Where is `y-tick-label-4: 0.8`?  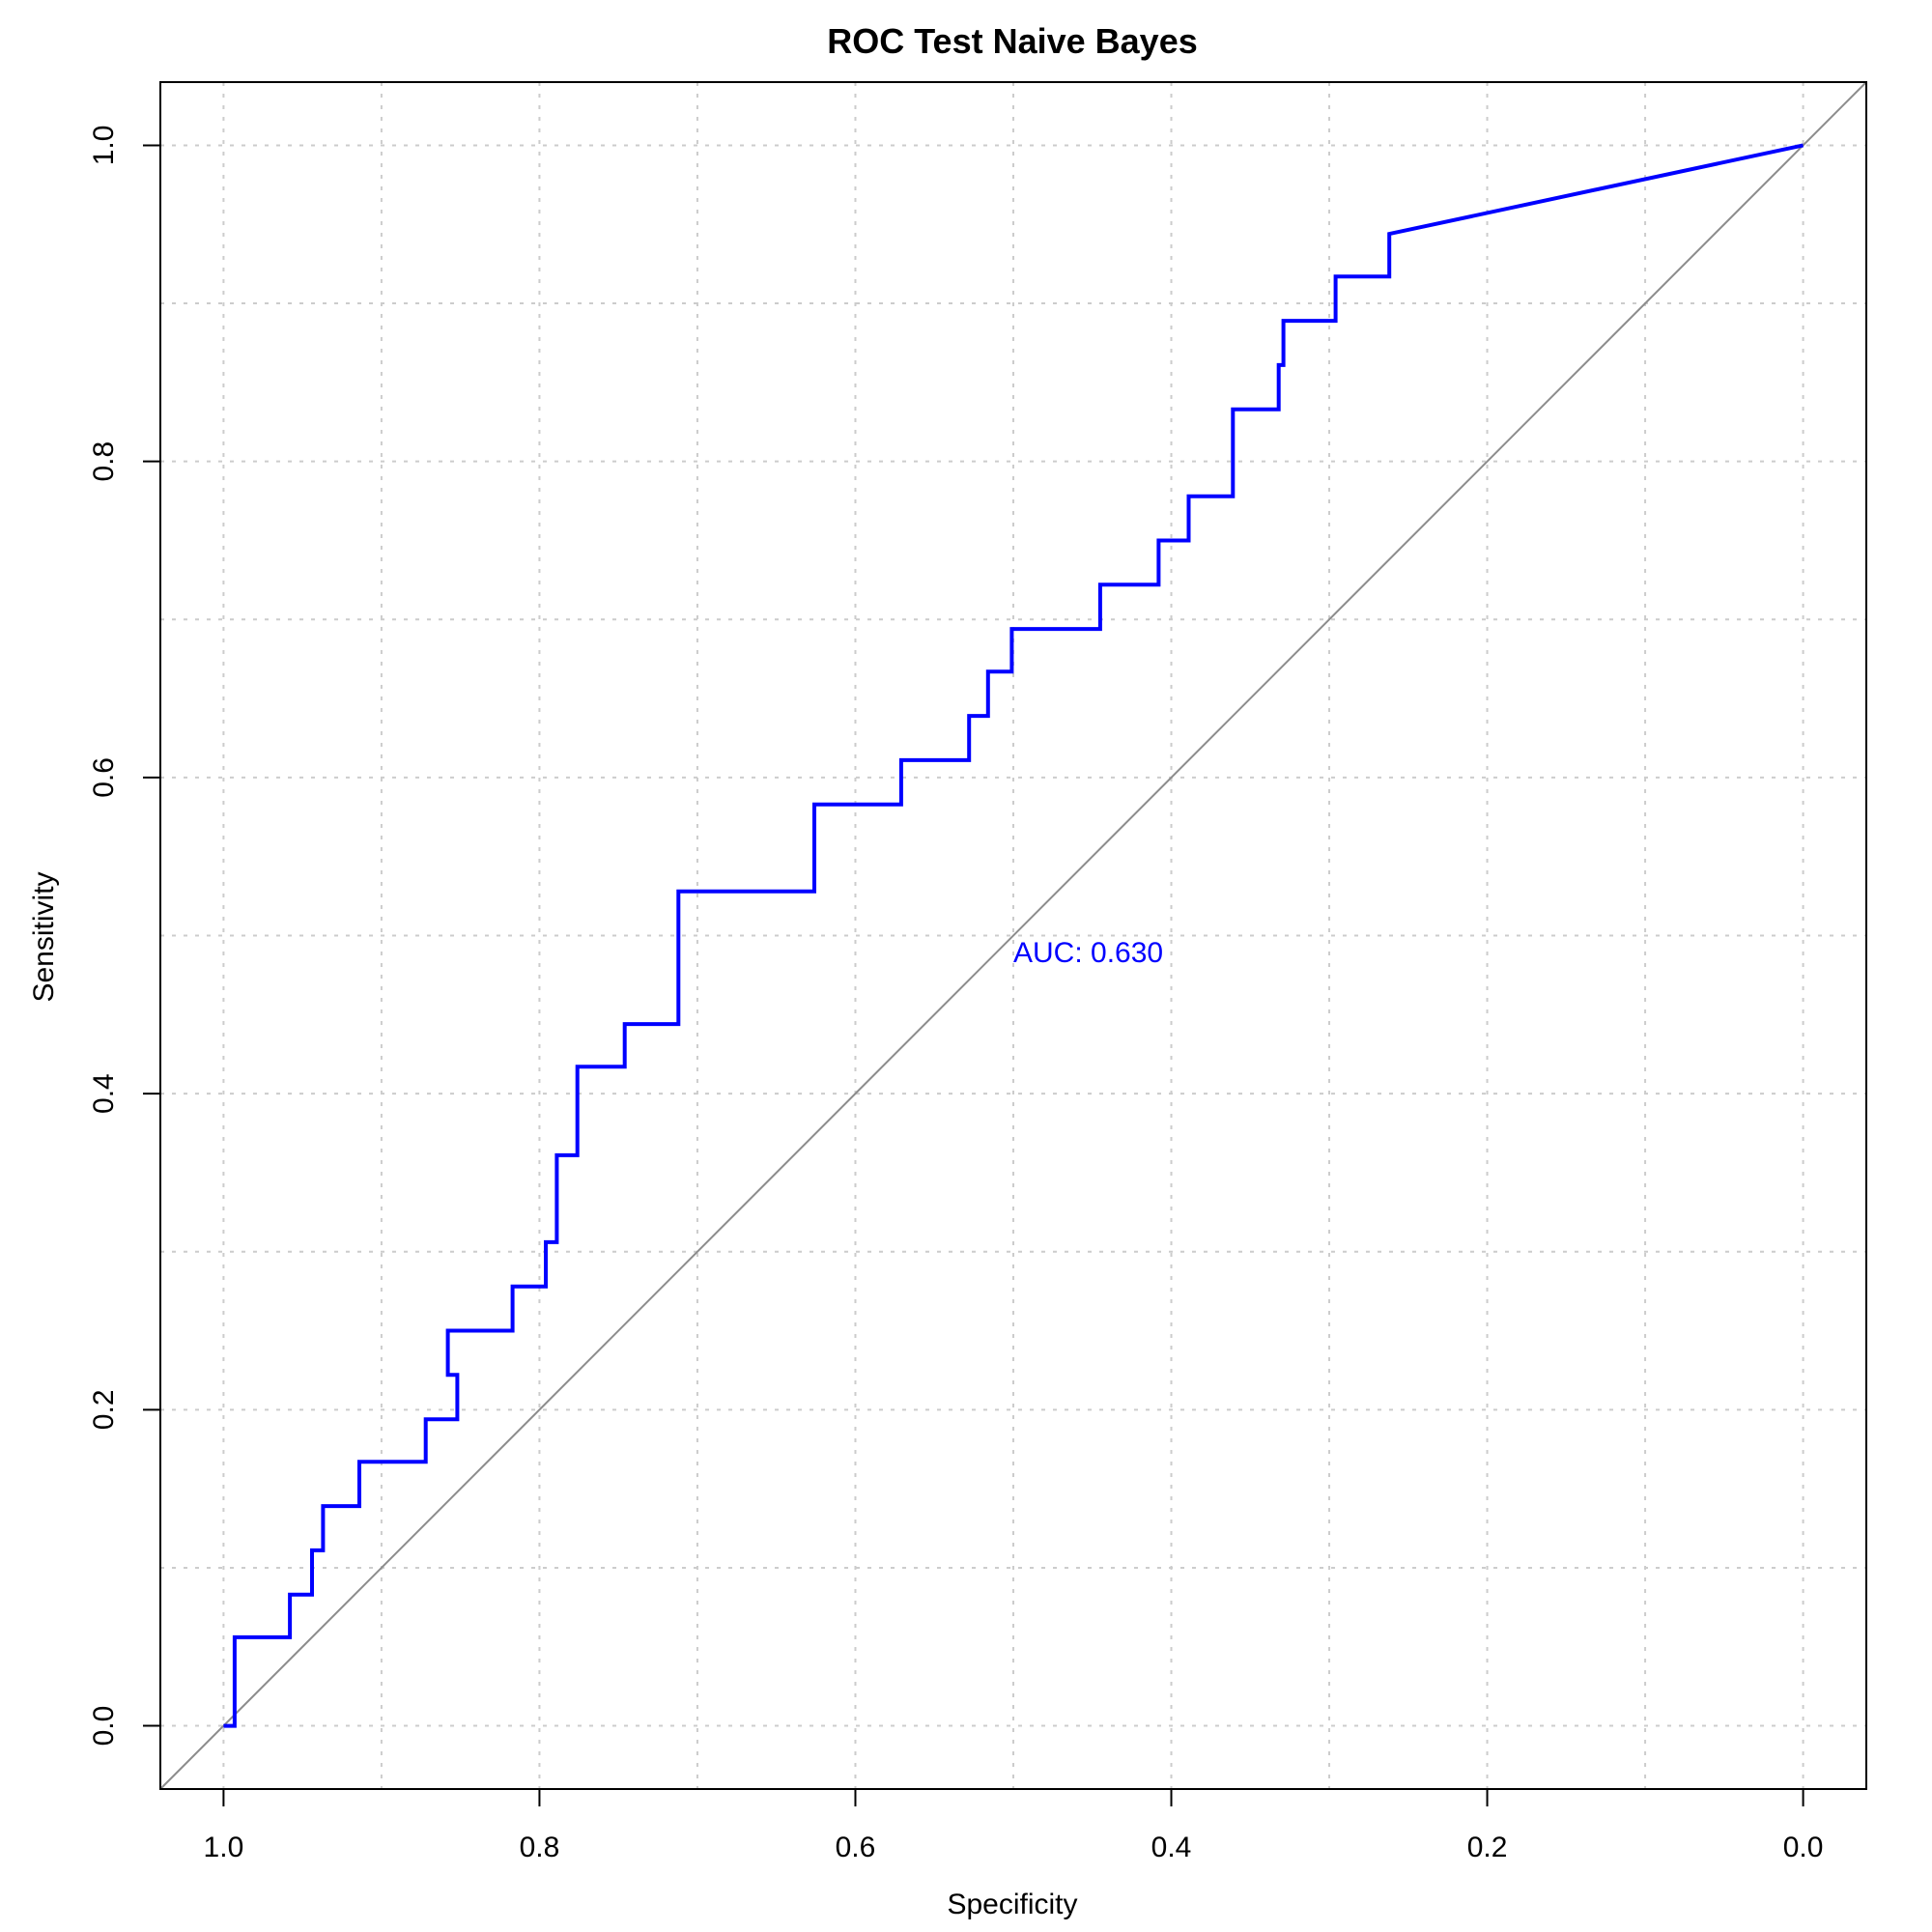 y-tick-label-4: 0.8 is located at coordinates (104, 461).